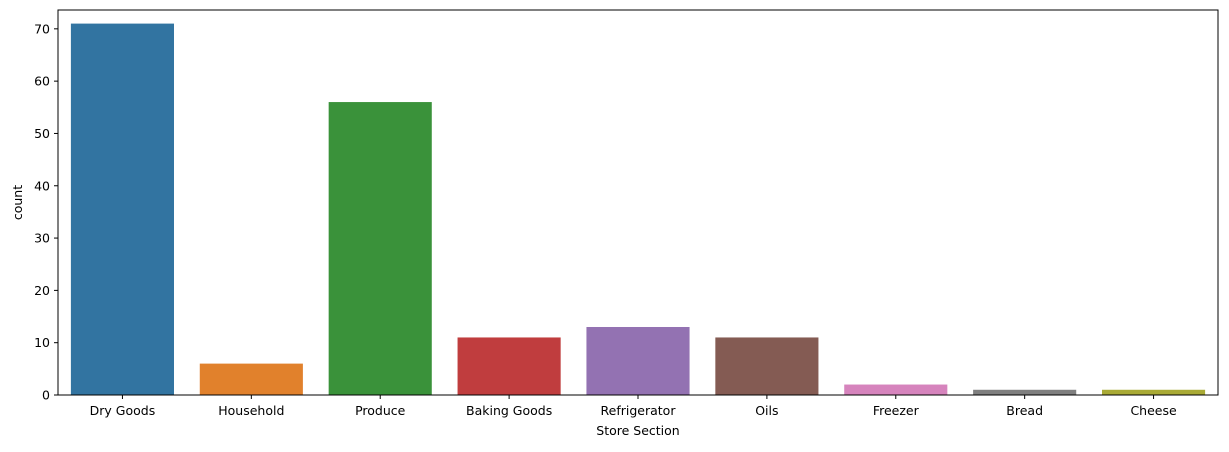 The image size is (1229, 452). Describe the element at coordinates (1154, 392) in the screenshot. I see `bar-cheese` at that location.